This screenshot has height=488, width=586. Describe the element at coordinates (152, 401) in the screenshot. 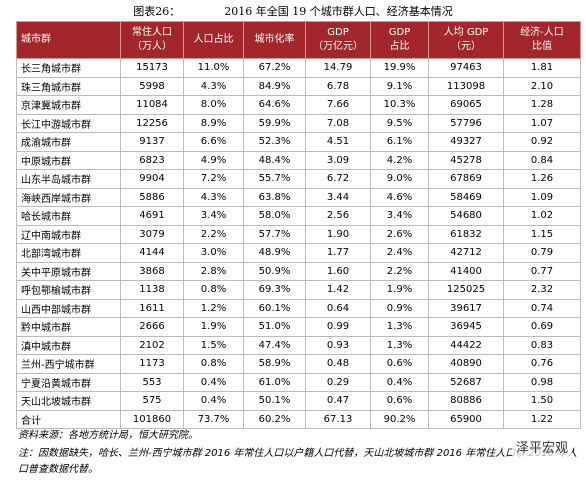

I see `cell: 575` at that location.